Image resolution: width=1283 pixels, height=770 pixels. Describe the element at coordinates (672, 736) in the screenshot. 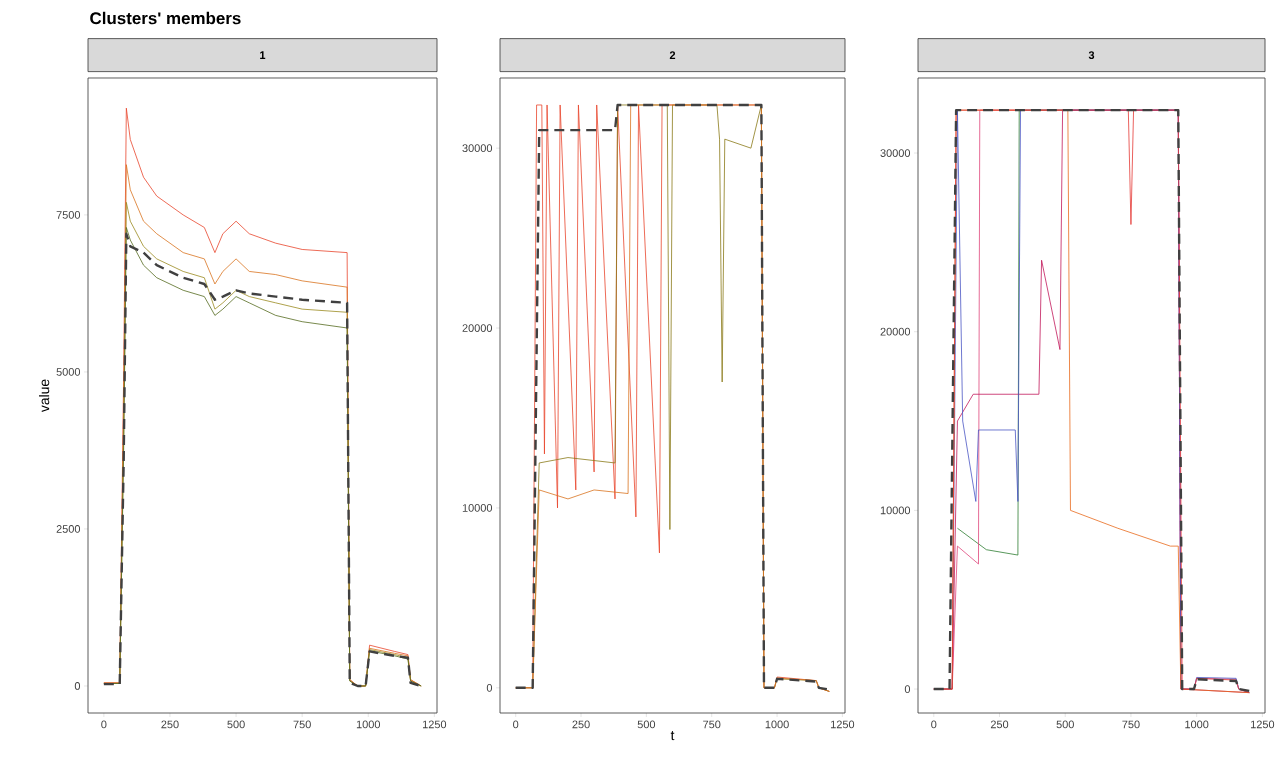

I see `x-axis-title: t` at that location.